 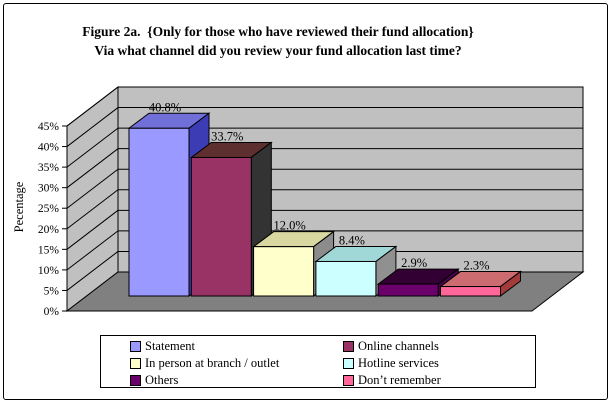 I want to click on y-tick-label: 0%, so click(x=52, y=312).